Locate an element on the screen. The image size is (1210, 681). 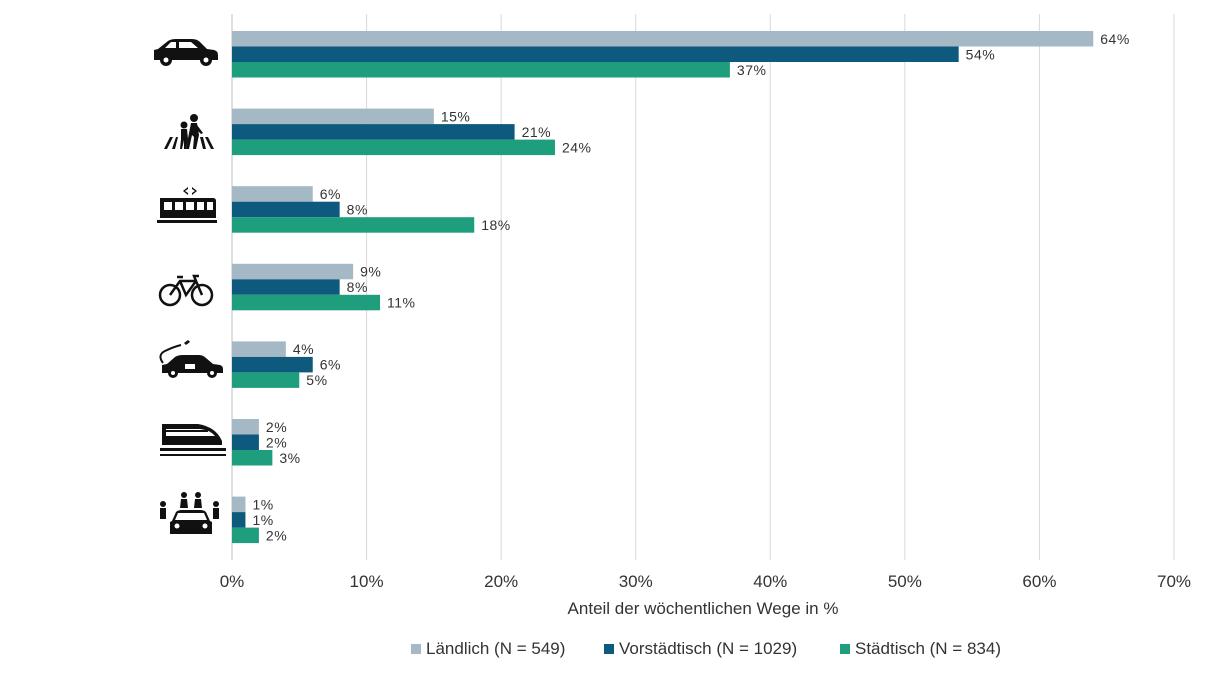
legend-label: Ländlich (N = 549) is located at coordinates (495, 648).